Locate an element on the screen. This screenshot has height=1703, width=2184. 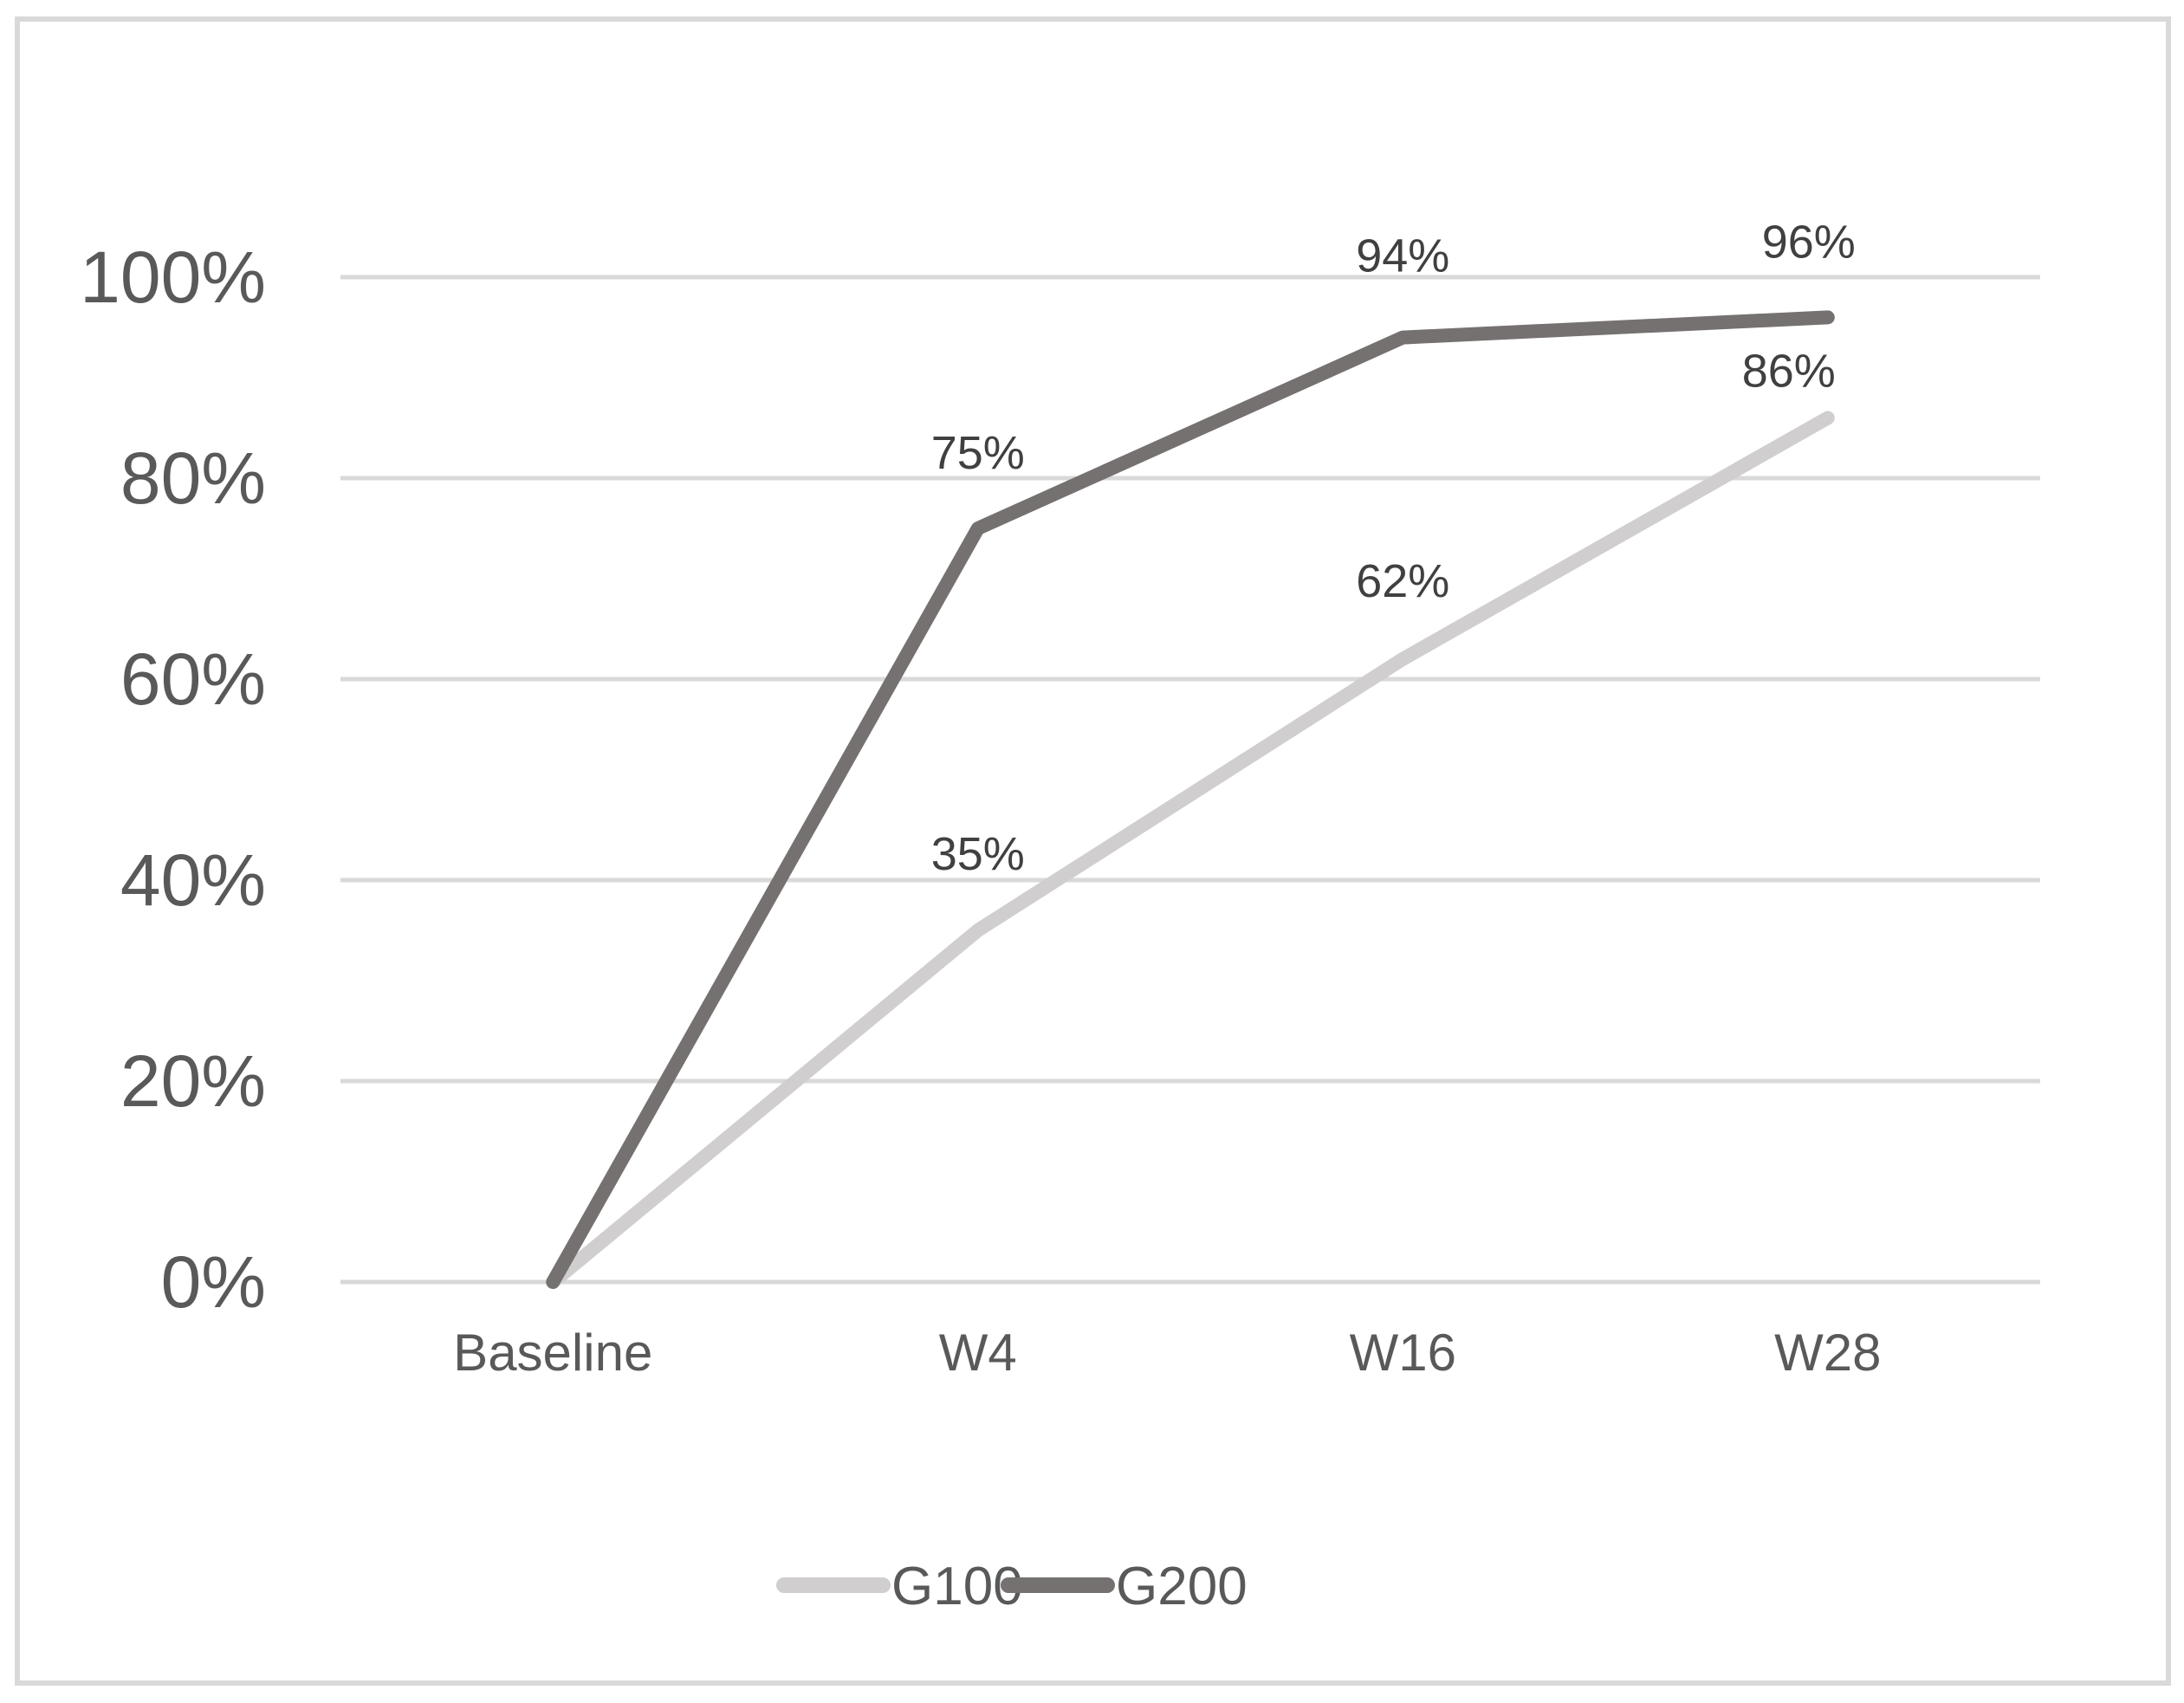
x-axis-tick-label: W28 is located at coordinates (1827, 1353).